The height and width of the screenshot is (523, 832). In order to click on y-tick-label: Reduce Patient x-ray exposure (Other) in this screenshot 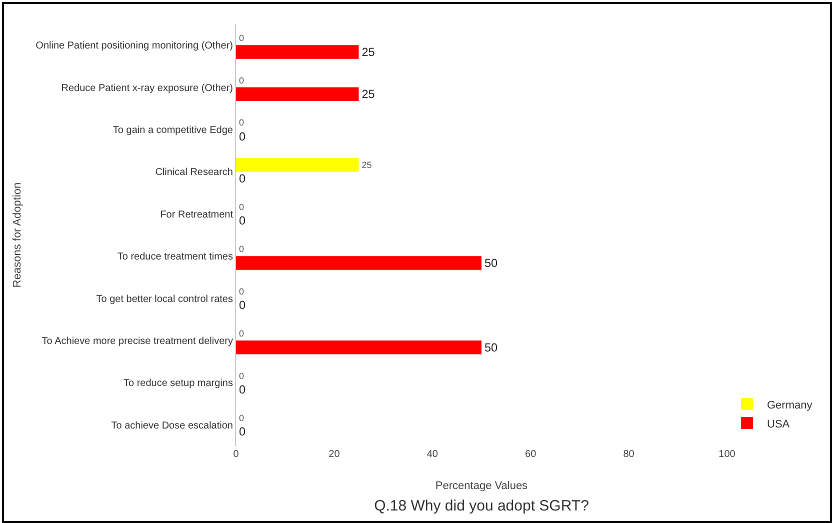, I will do `click(147, 88)`.